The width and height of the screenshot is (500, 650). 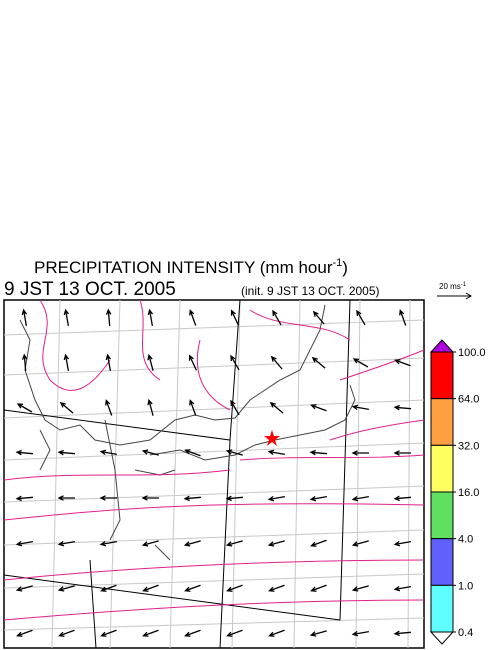 What do you see at coordinates (442, 346) in the screenshot?
I see `colorbar-over` at bounding box center [442, 346].